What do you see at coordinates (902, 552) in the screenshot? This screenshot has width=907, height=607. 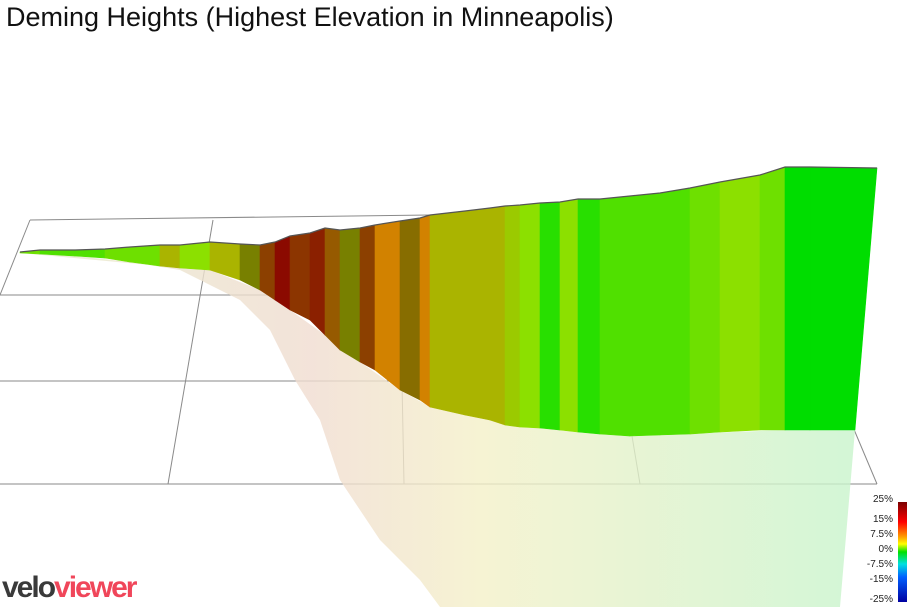 I see `legend-color-bar` at bounding box center [902, 552].